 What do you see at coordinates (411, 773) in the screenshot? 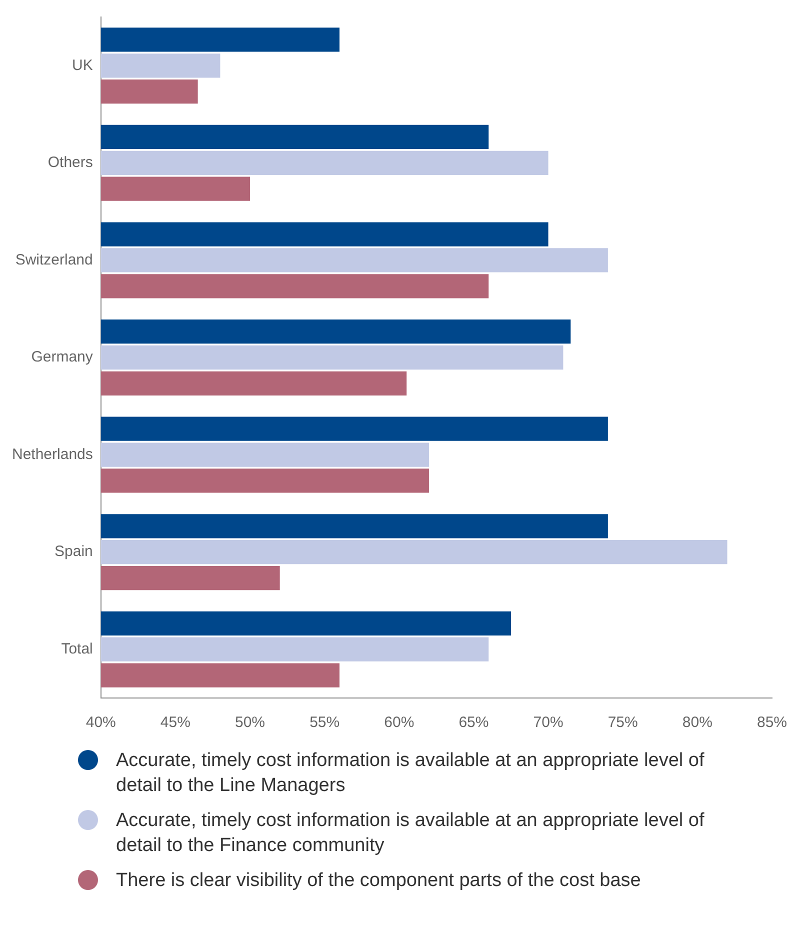
I see `legend-label: Accurate, timely cost information is available at an appropriate level of detail to the Line Managers` at bounding box center [411, 773].